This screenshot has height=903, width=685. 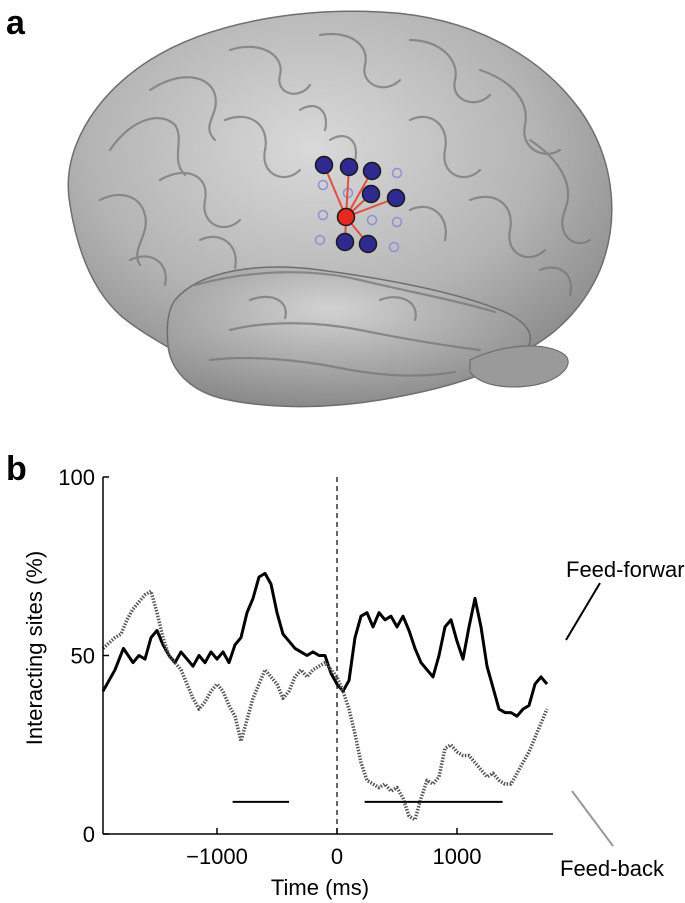 What do you see at coordinates (34, 648) in the screenshot?
I see `y-axis-label: Interacting sites (%)` at bounding box center [34, 648].